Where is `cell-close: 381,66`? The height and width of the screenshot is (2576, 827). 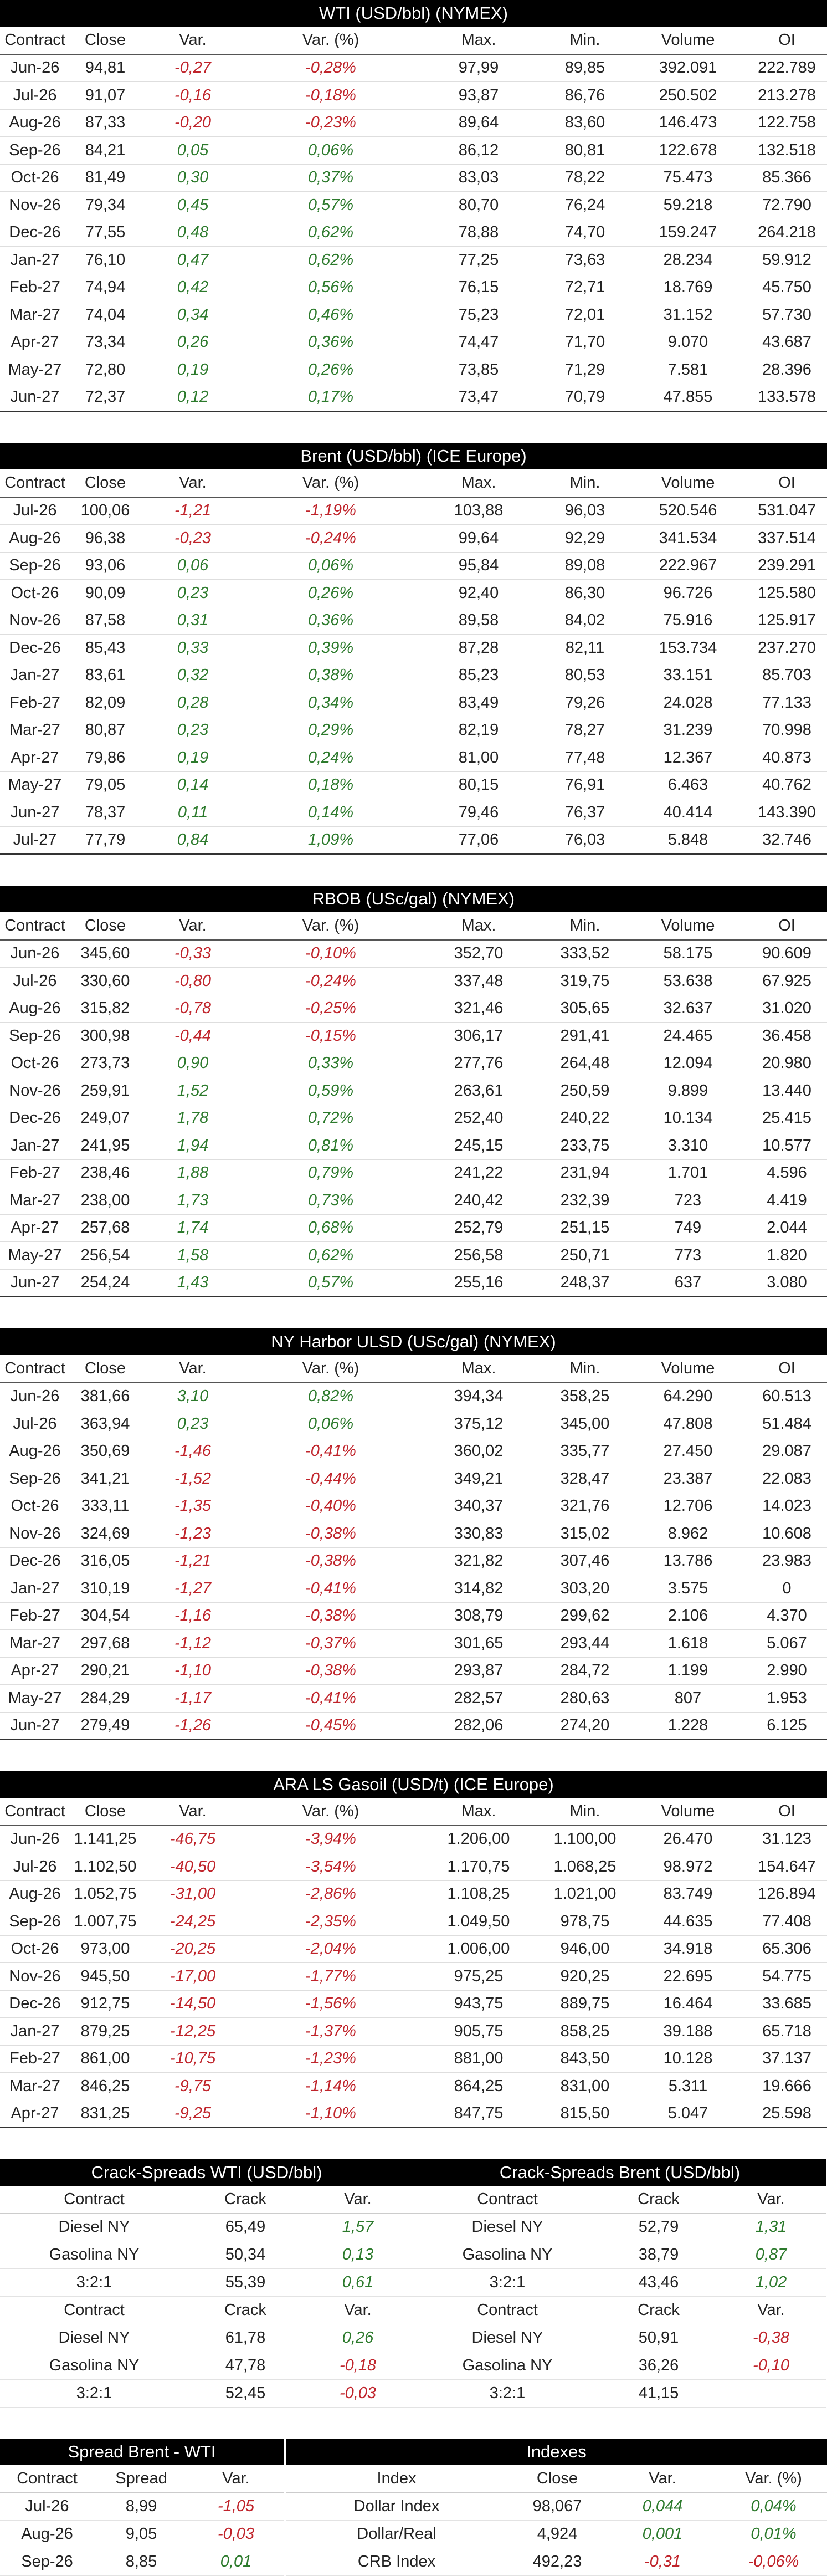
cell-close: 381,66 is located at coordinates (105, 1396).